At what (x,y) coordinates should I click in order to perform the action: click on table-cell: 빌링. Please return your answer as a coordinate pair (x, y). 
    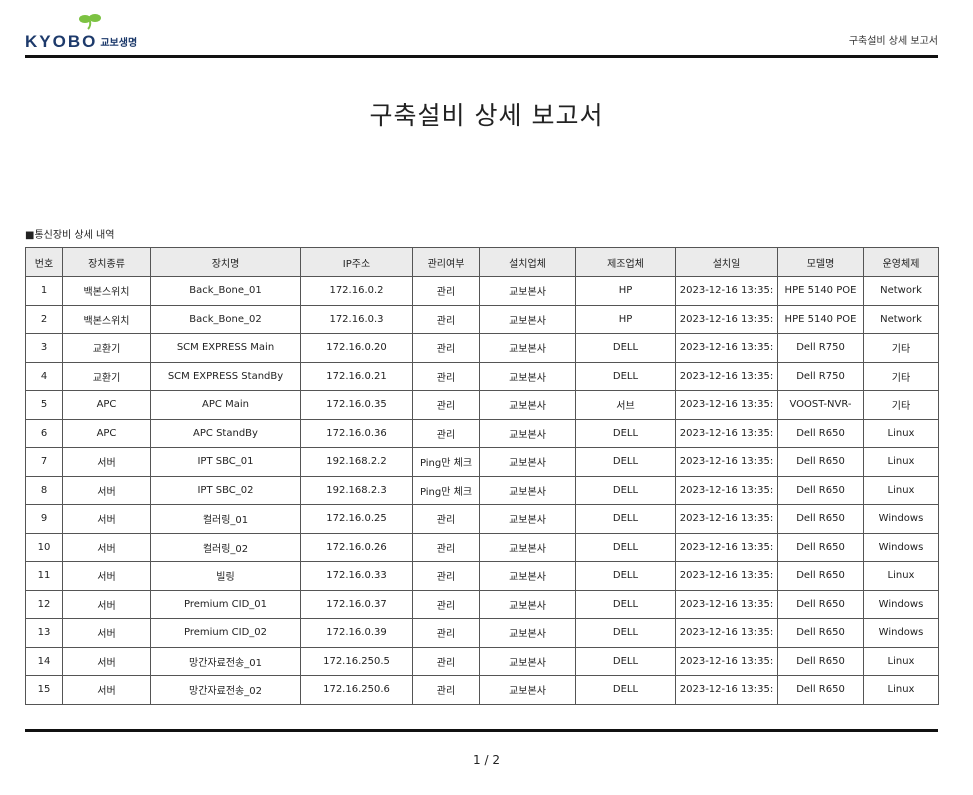
    Looking at the image, I should click on (225, 576).